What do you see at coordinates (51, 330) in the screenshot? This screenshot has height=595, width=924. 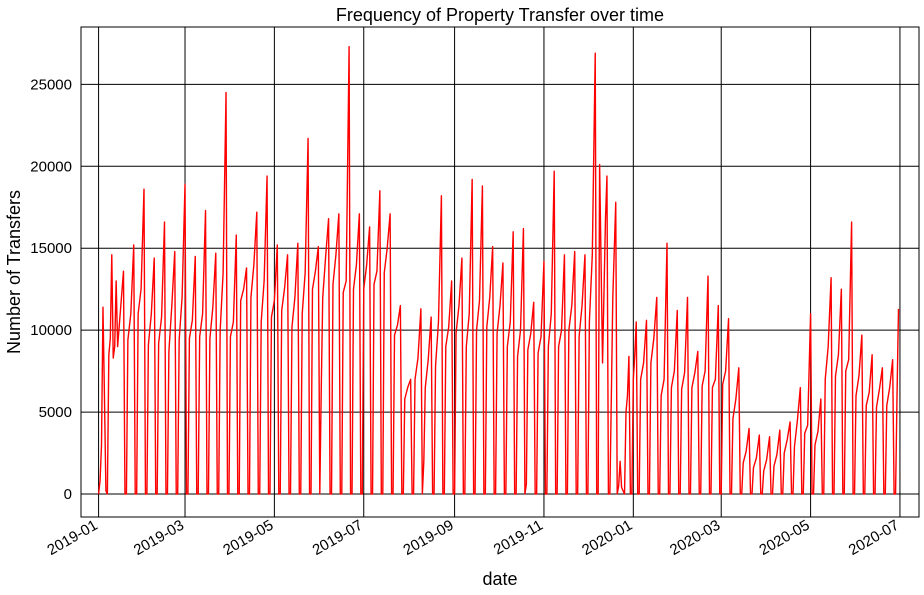 I see `y-tick-label: 10000` at bounding box center [51, 330].